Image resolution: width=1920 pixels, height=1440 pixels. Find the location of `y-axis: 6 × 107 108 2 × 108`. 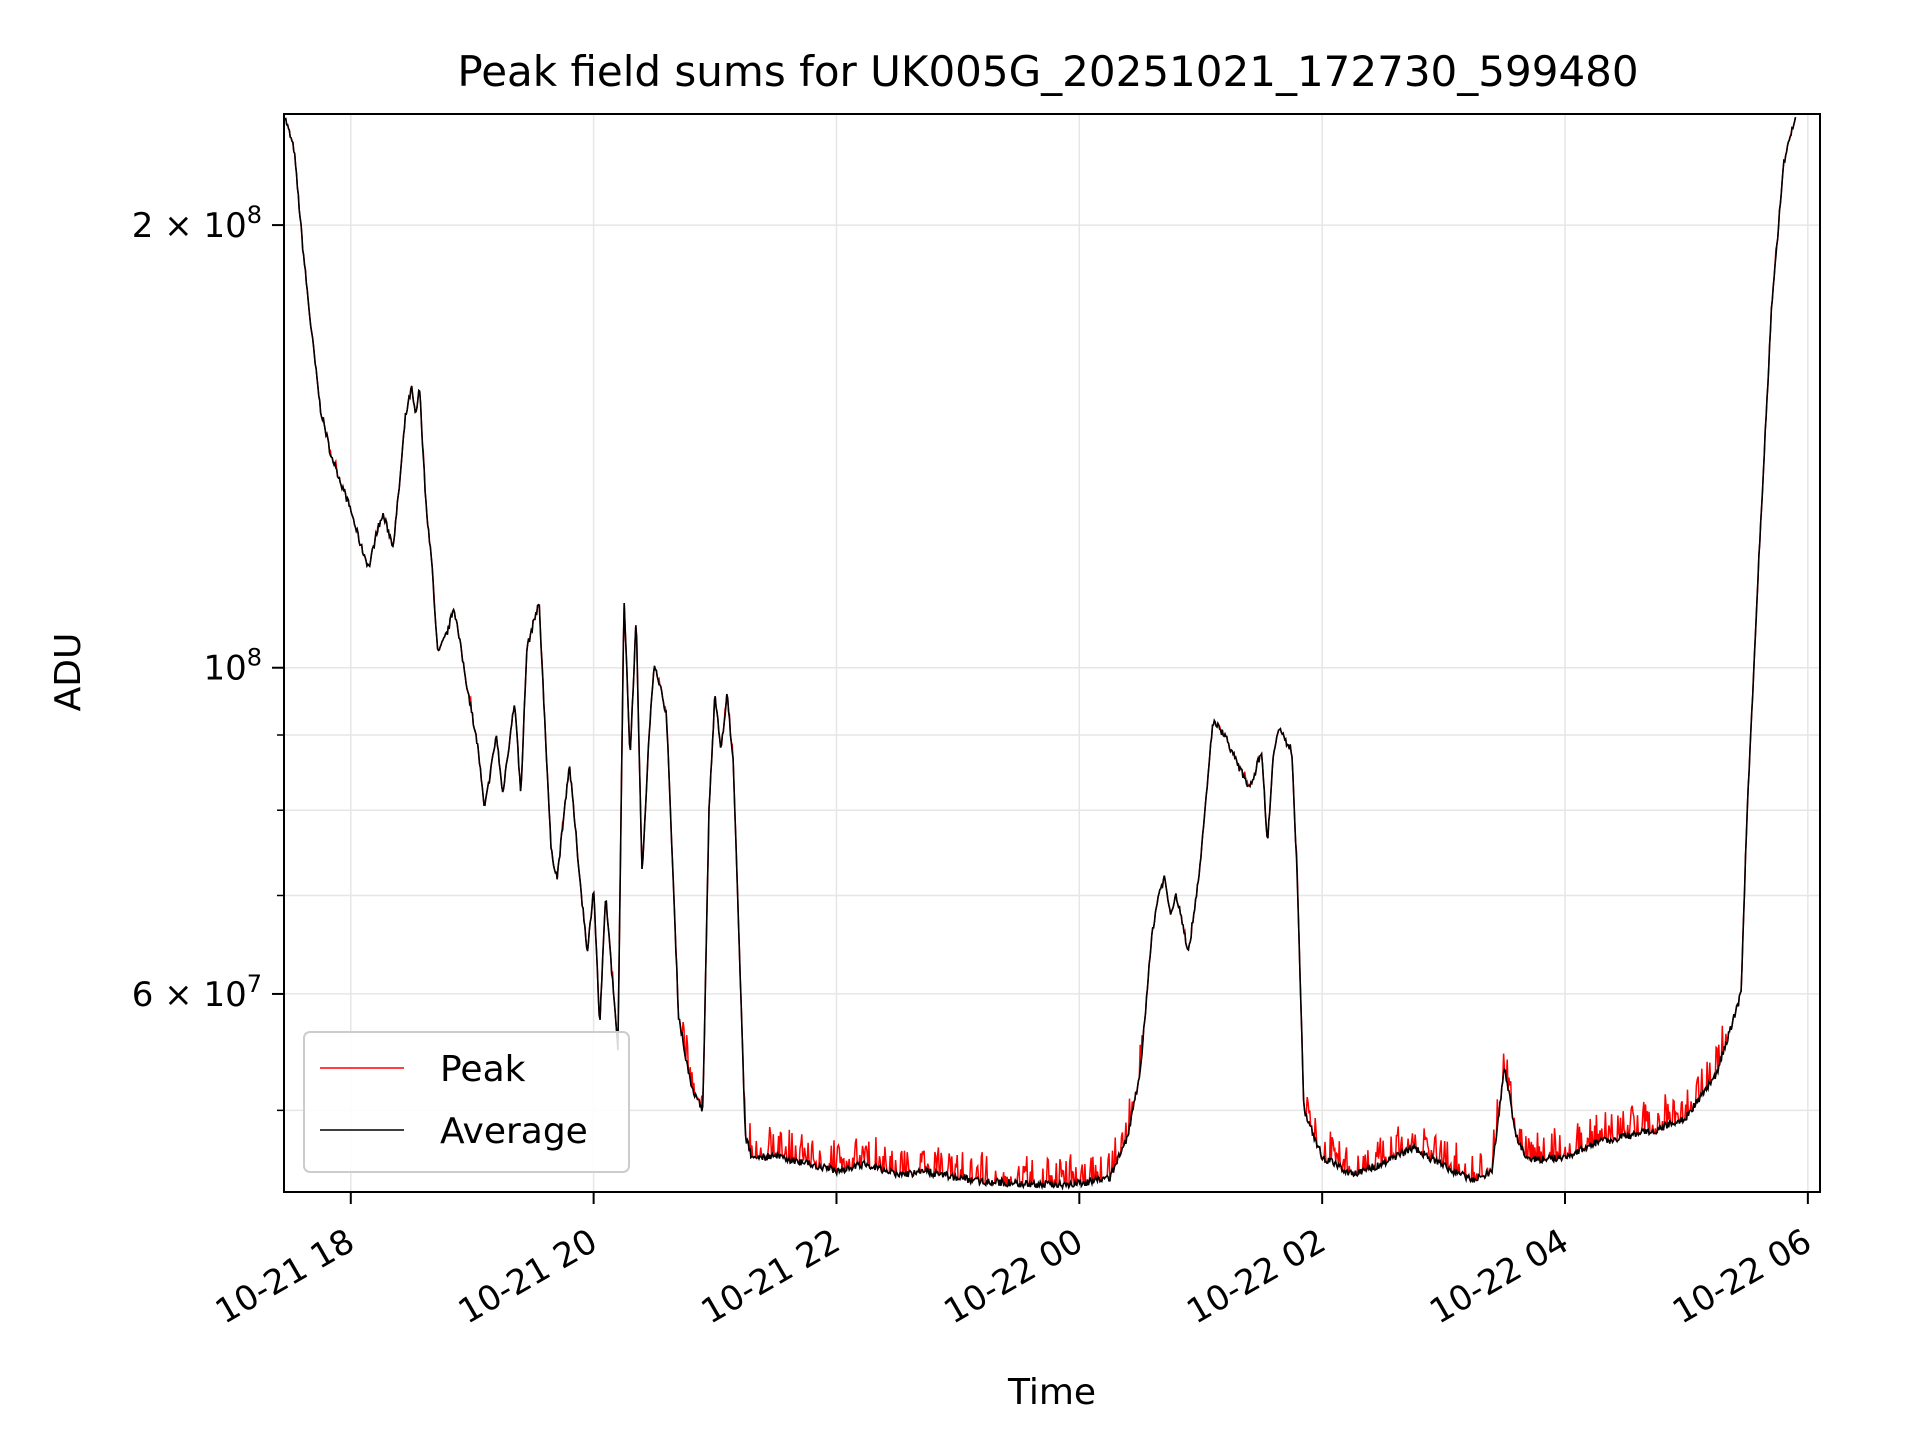

y-axis: 6 × 107 108 2 × 108 is located at coordinates (208, 656).